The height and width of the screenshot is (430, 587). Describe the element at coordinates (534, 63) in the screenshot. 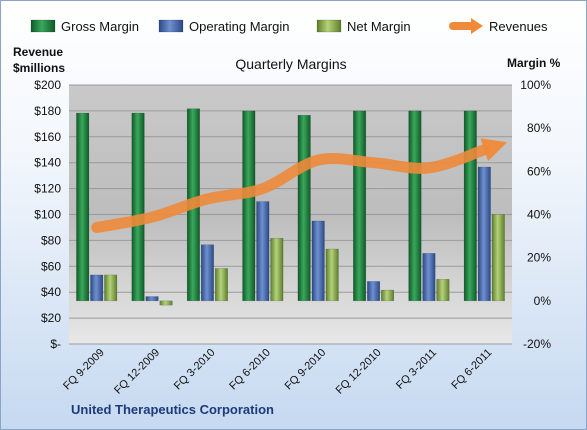

I see `right-axis-title: Margin %` at that location.